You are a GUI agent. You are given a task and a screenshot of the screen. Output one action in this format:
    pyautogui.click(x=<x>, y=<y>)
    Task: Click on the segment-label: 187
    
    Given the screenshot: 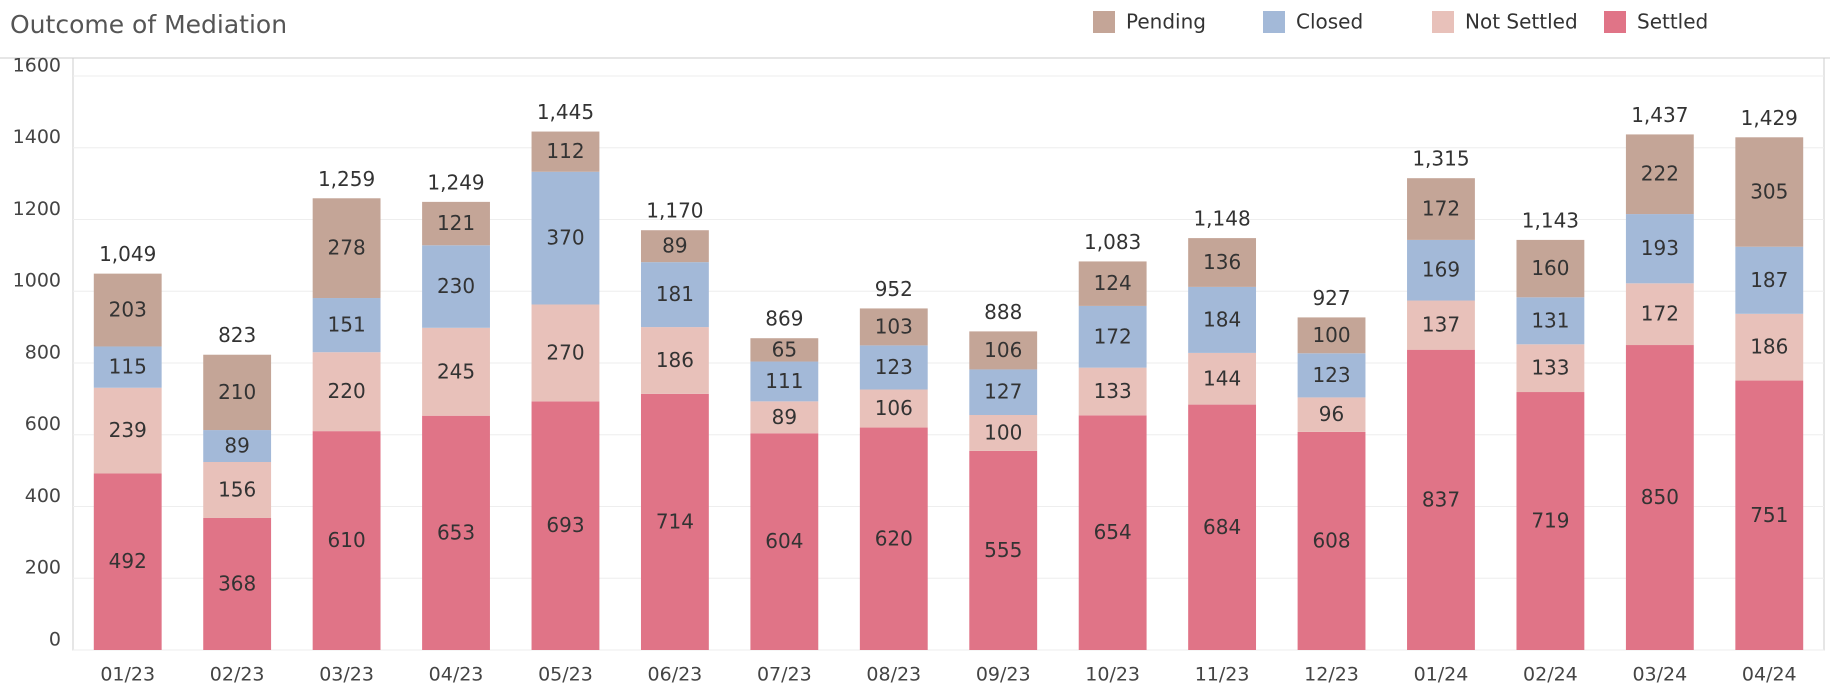 What is the action you would take?
    pyautogui.click(x=1769, y=280)
    